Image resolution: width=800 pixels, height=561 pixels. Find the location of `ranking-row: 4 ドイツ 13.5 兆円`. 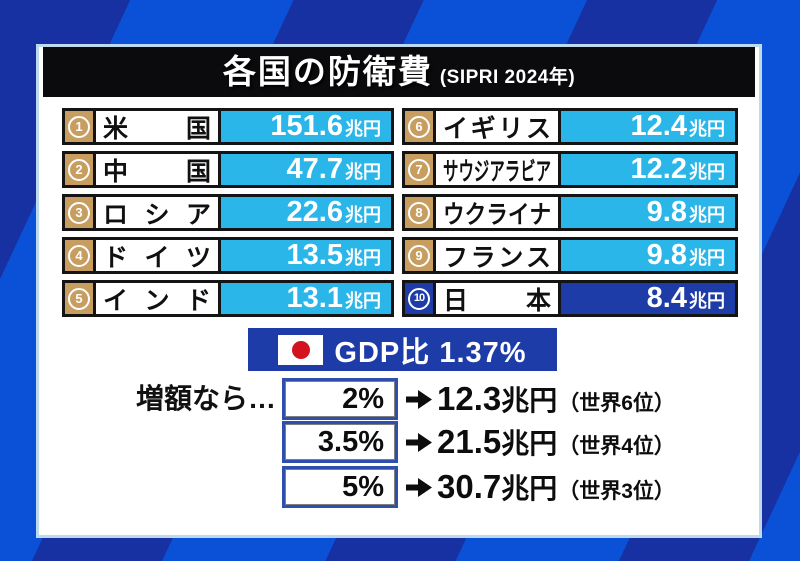

ranking-row: 4 ドイツ 13.5 兆円 is located at coordinates (228, 255).